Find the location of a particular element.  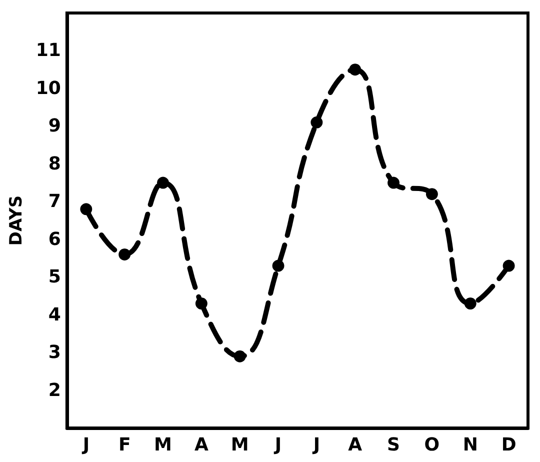

y-tick-label: 3 is located at coordinates (54, 353).